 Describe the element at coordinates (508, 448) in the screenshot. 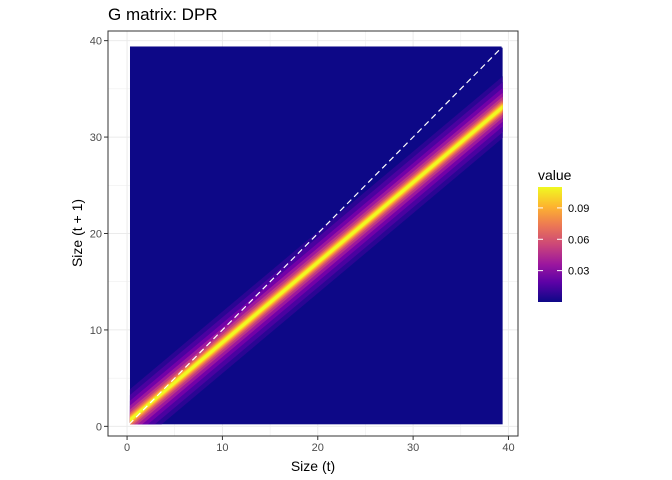

I see `x-tick-label: 40` at that location.